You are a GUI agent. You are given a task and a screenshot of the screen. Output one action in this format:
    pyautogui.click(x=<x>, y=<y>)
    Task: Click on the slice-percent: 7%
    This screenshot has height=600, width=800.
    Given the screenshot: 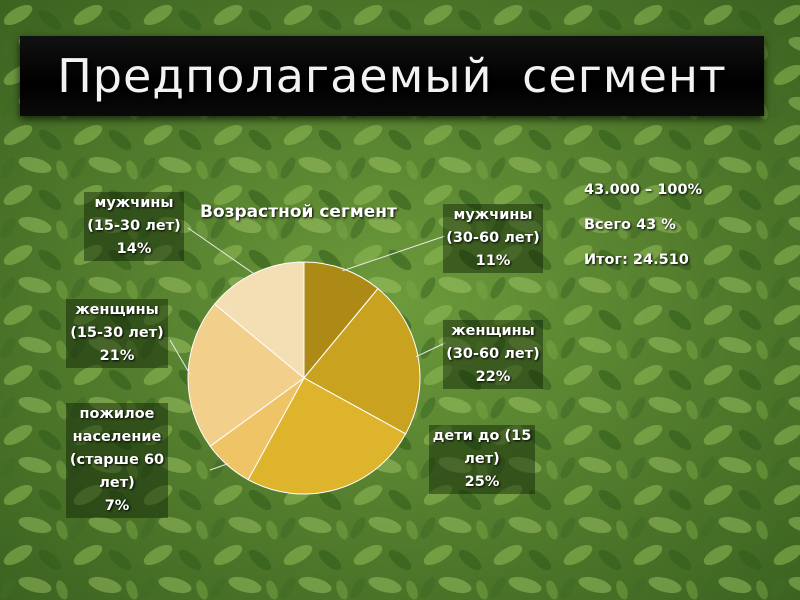 What is the action you would take?
    pyautogui.click(x=117, y=506)
    